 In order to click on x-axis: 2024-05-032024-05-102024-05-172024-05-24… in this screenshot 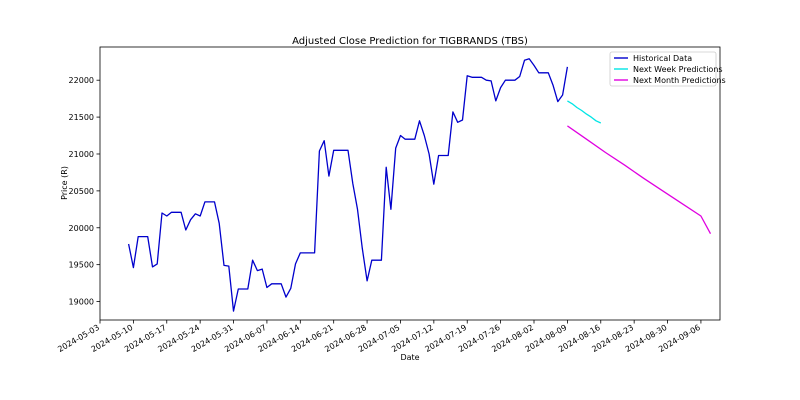, I will do `click(379, 337)`.